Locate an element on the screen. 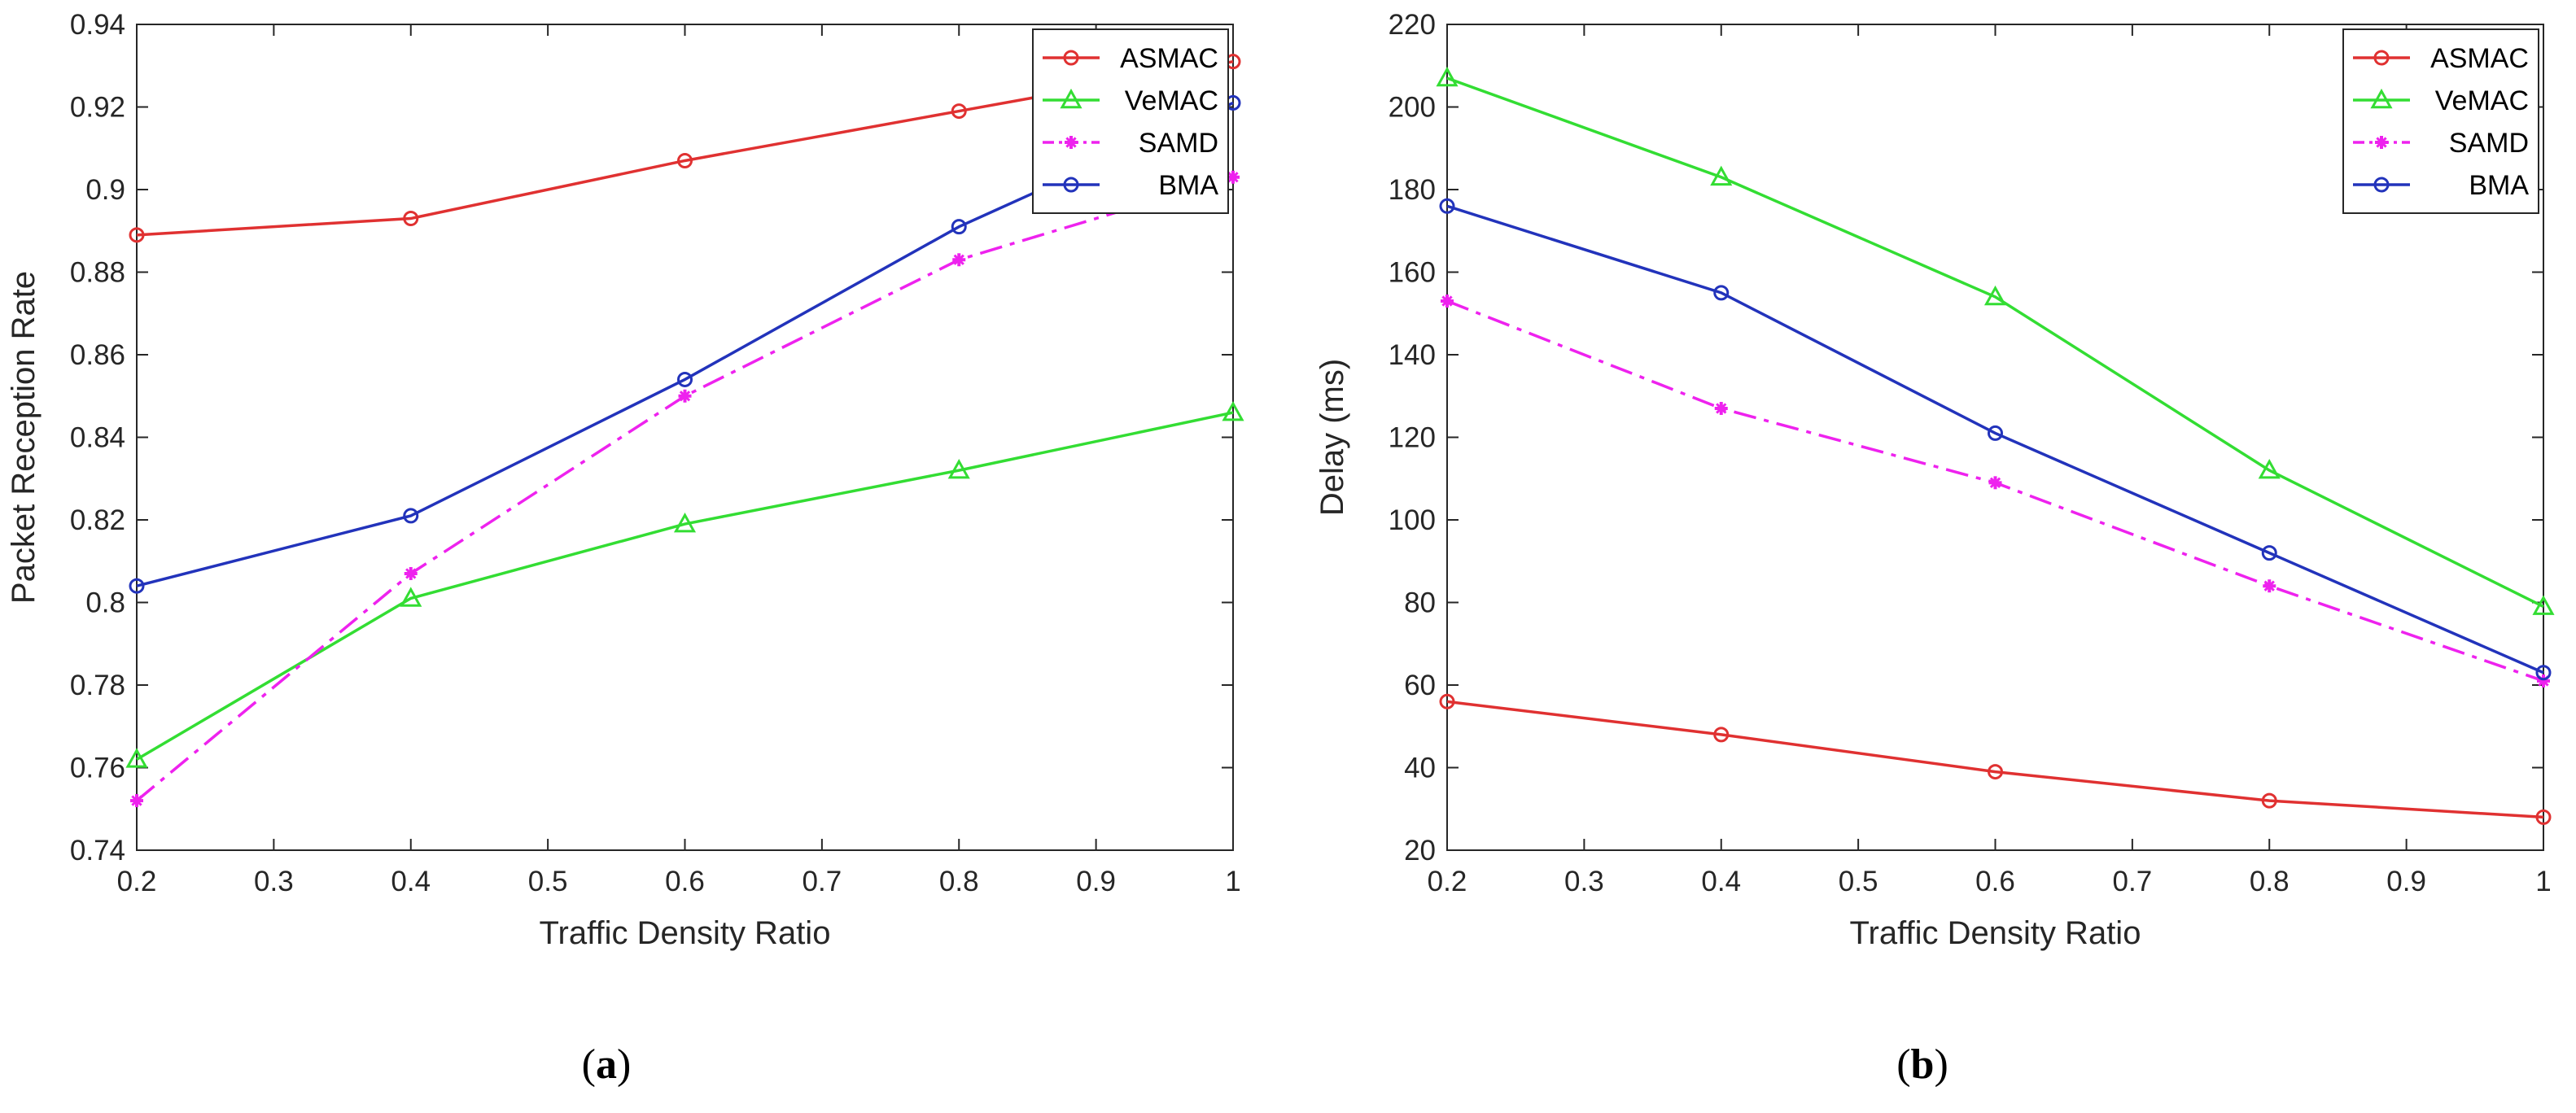 This screenshot has height=1113, width=2576. series-vemac is located at coordinates (684, 584).